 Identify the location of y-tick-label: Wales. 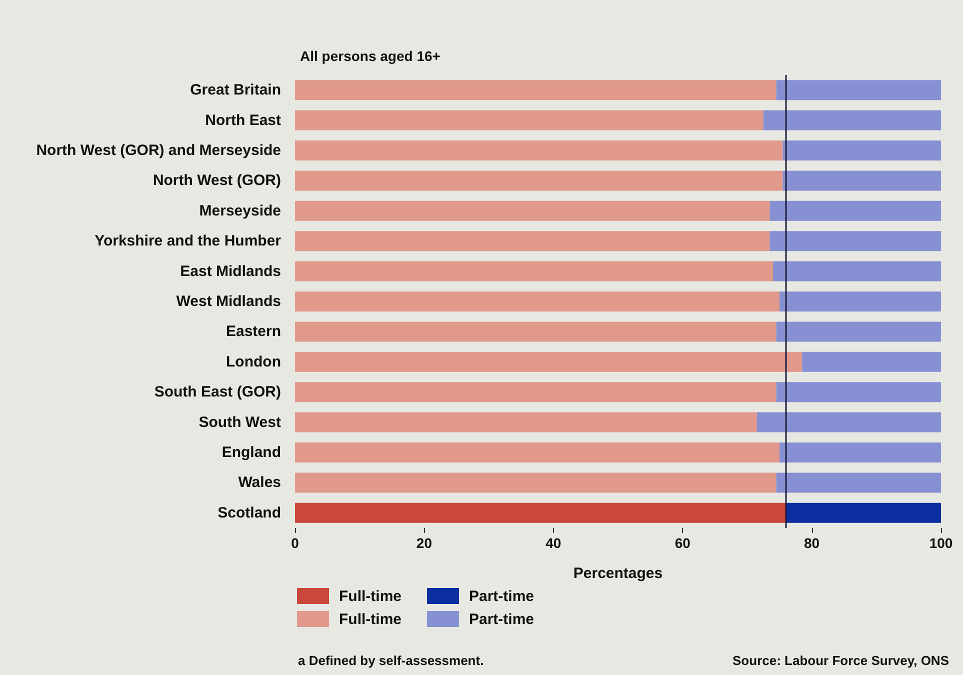
(259, 483).